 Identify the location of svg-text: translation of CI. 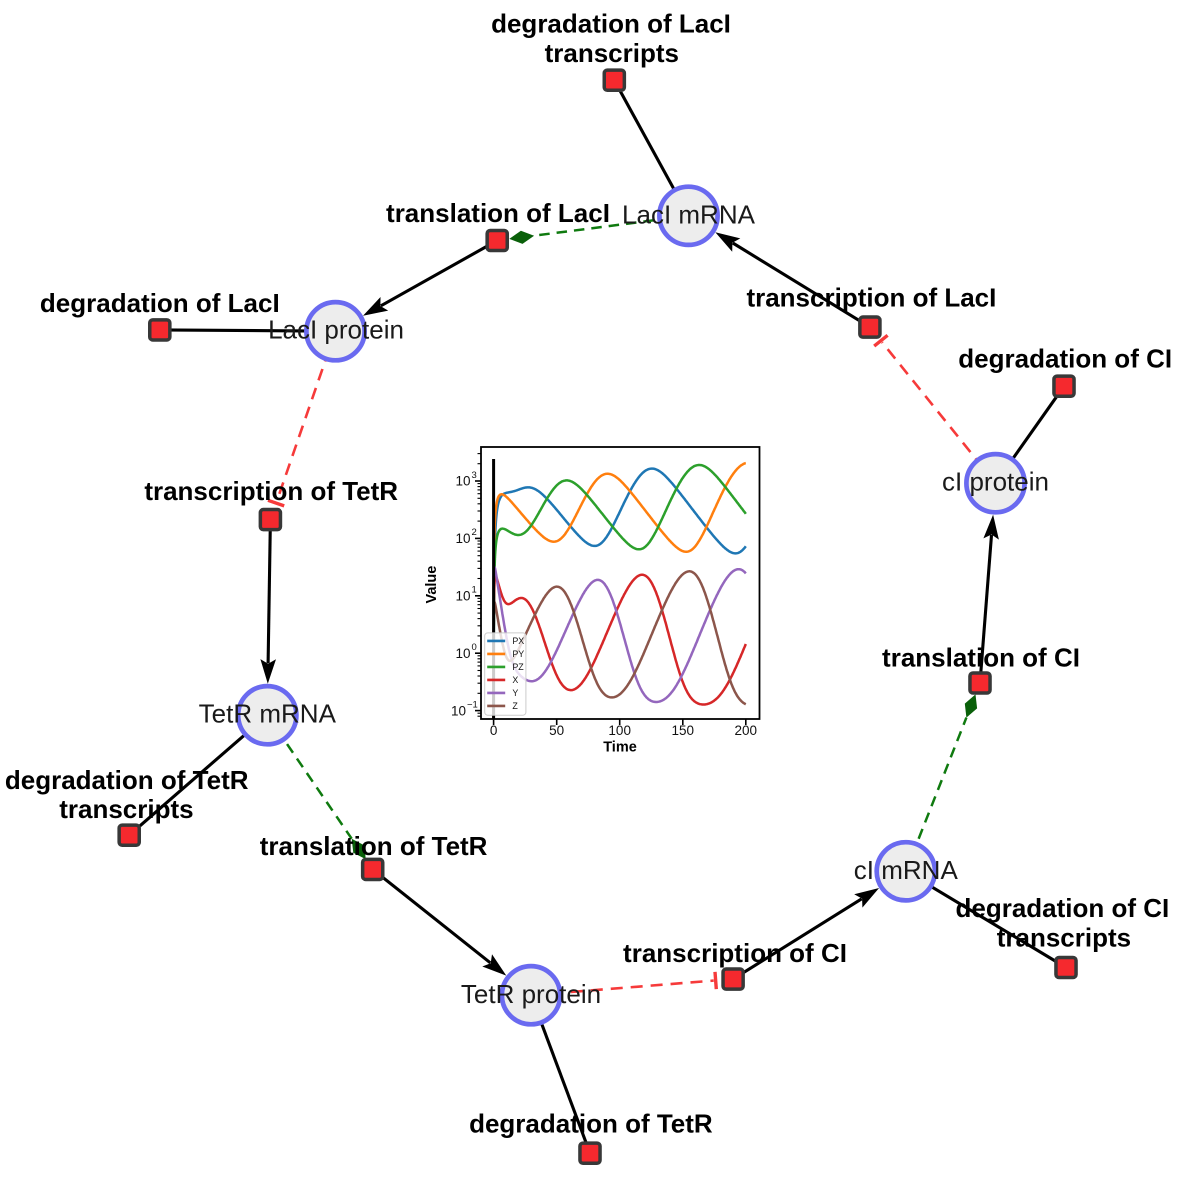
(981, 658).